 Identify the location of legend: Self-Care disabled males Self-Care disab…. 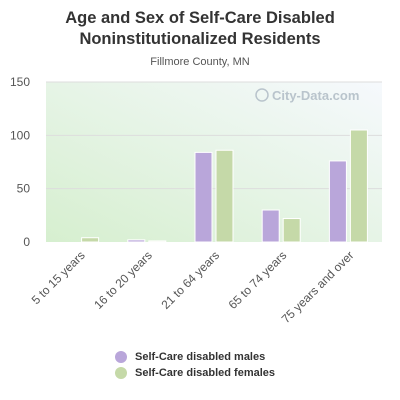
(195, 365).